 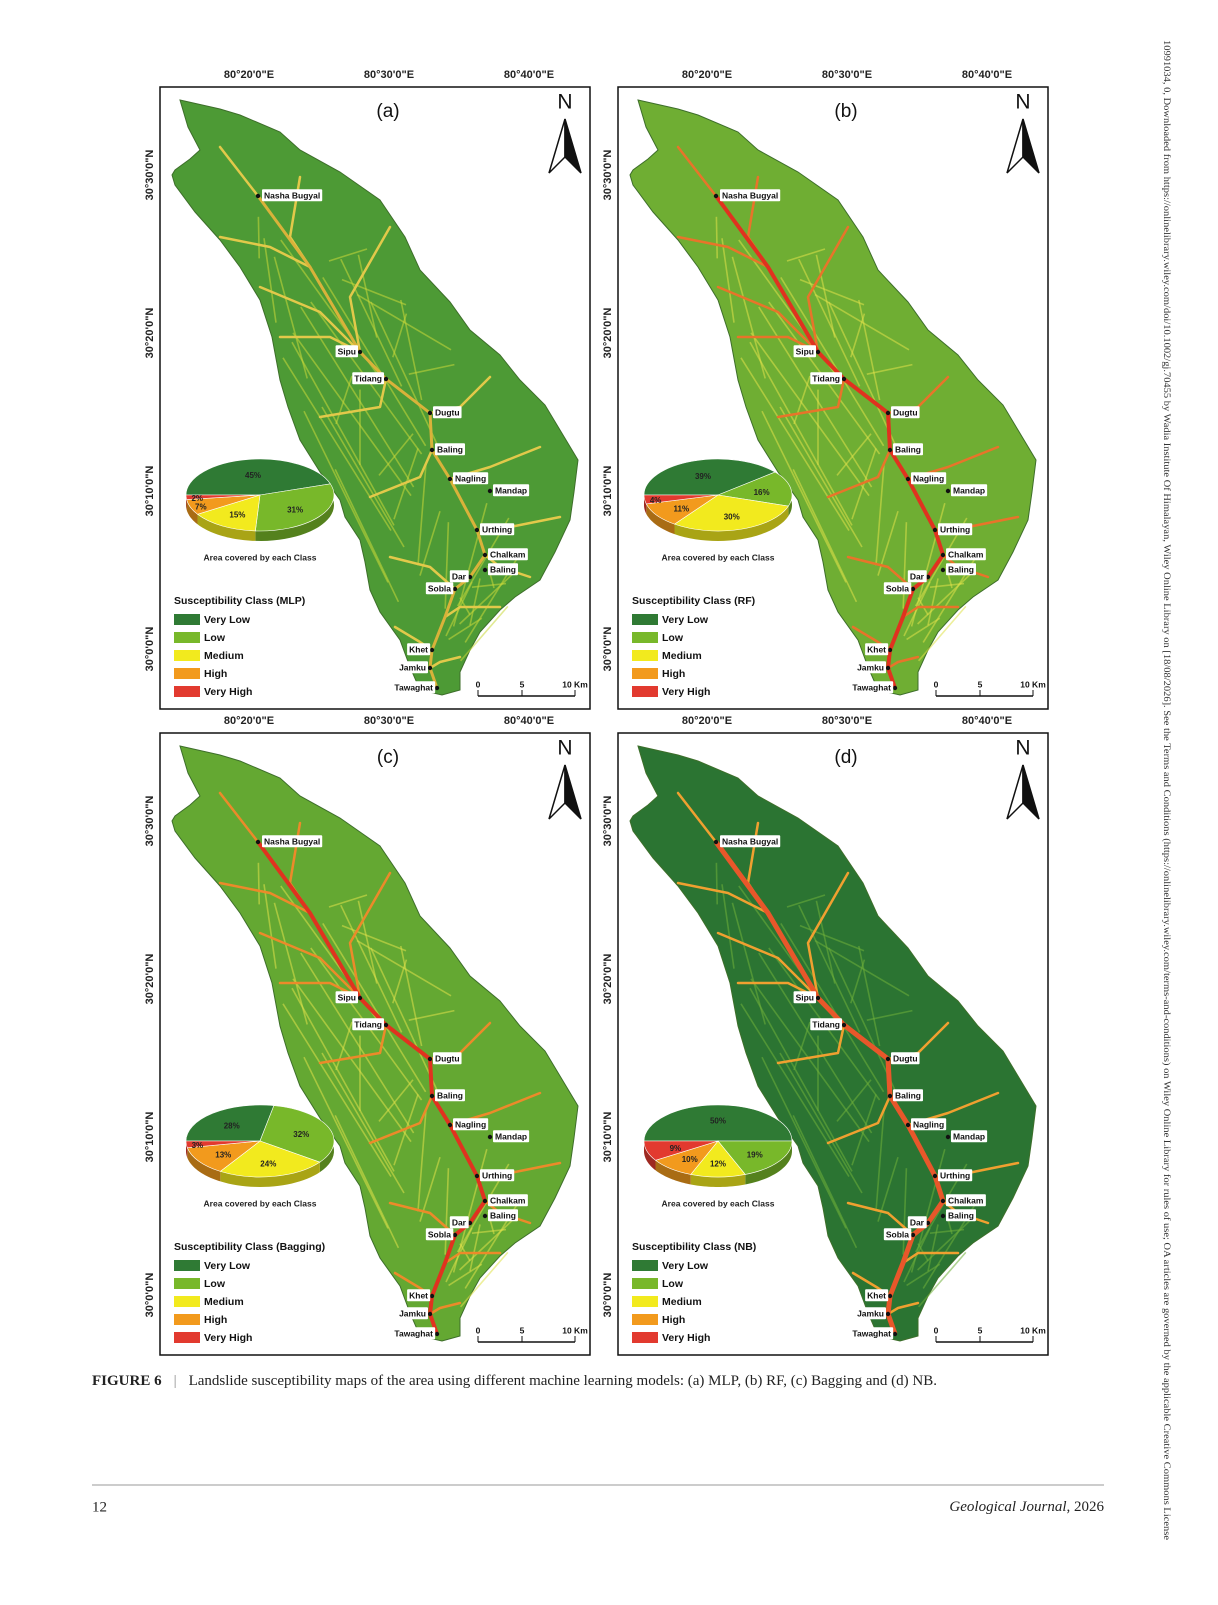 I want to click on place-label: Khet, so click(x=876, y=649).